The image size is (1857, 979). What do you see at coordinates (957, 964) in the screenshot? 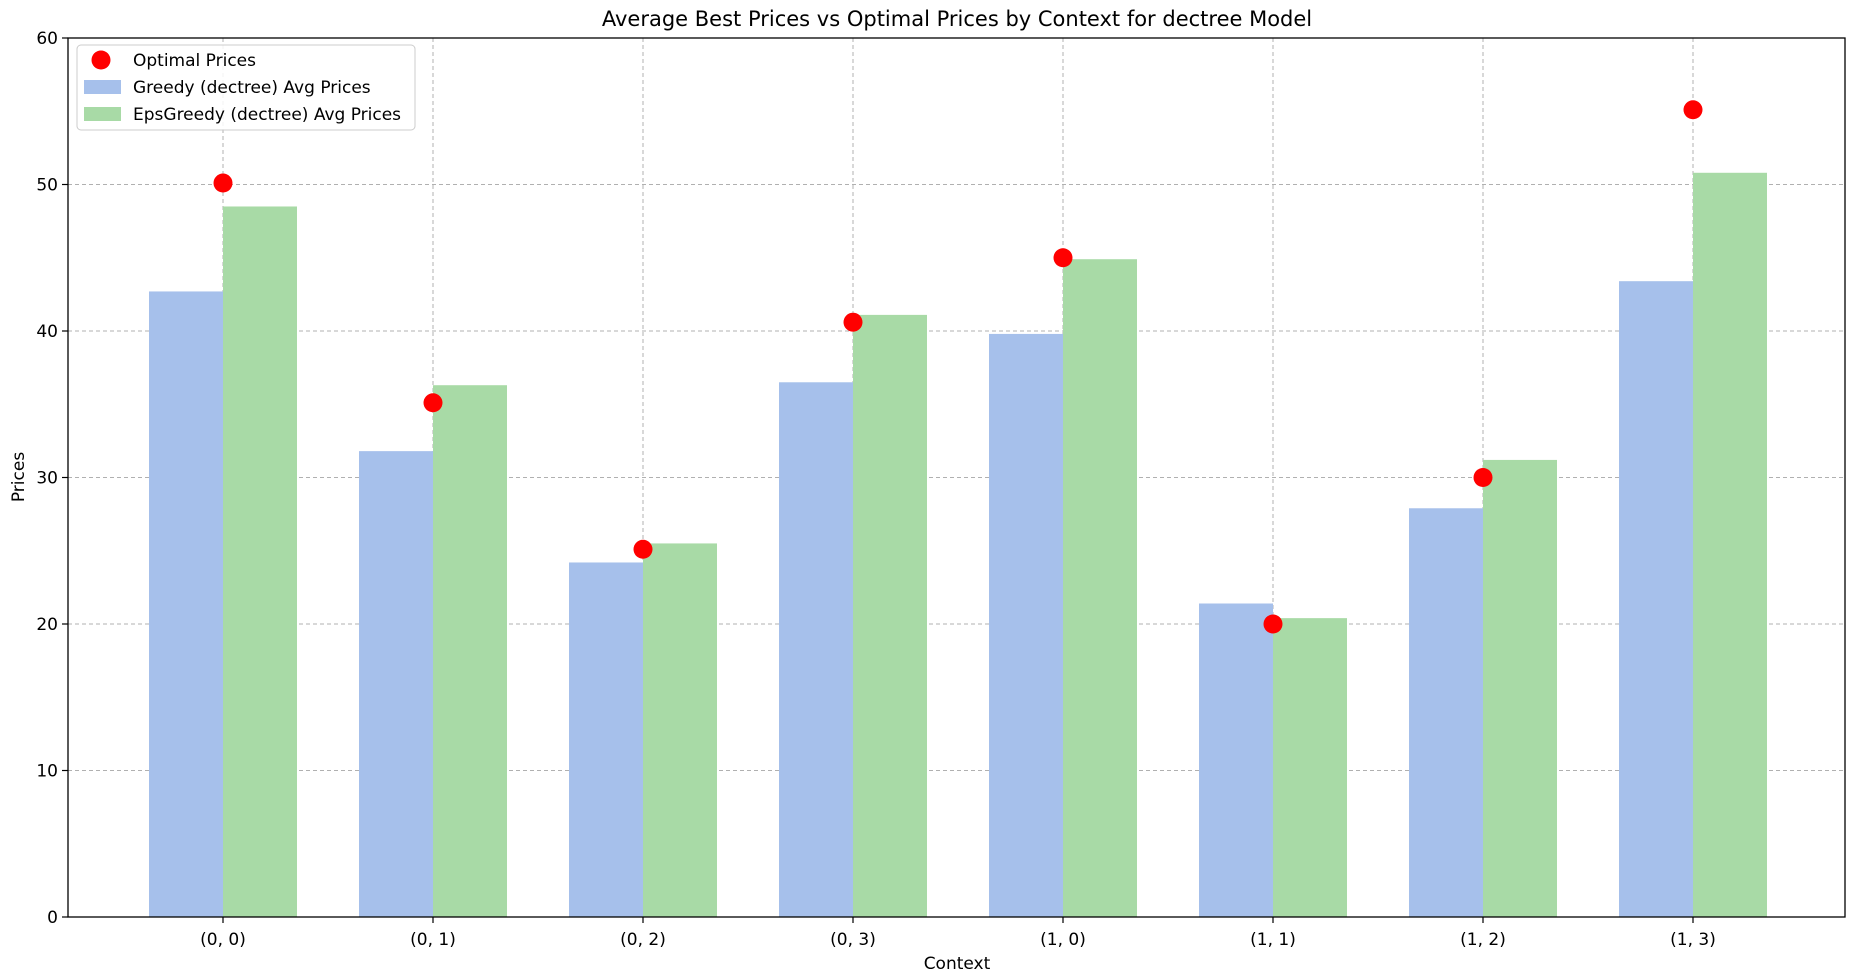
I see `x-axis-label: Context` at bounding box center [957, 964].